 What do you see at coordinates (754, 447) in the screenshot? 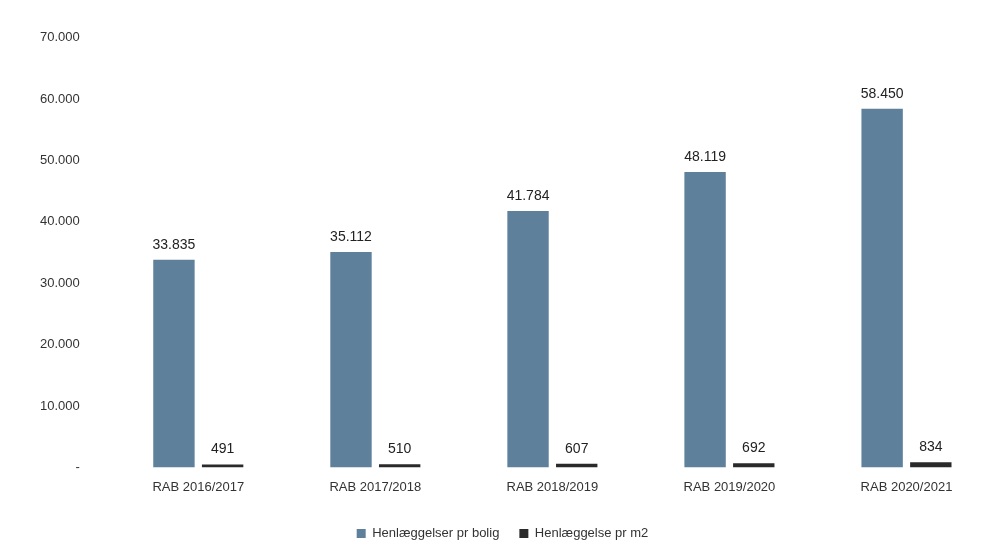
I see `data-label: 692` at bounding box center [754, 447].